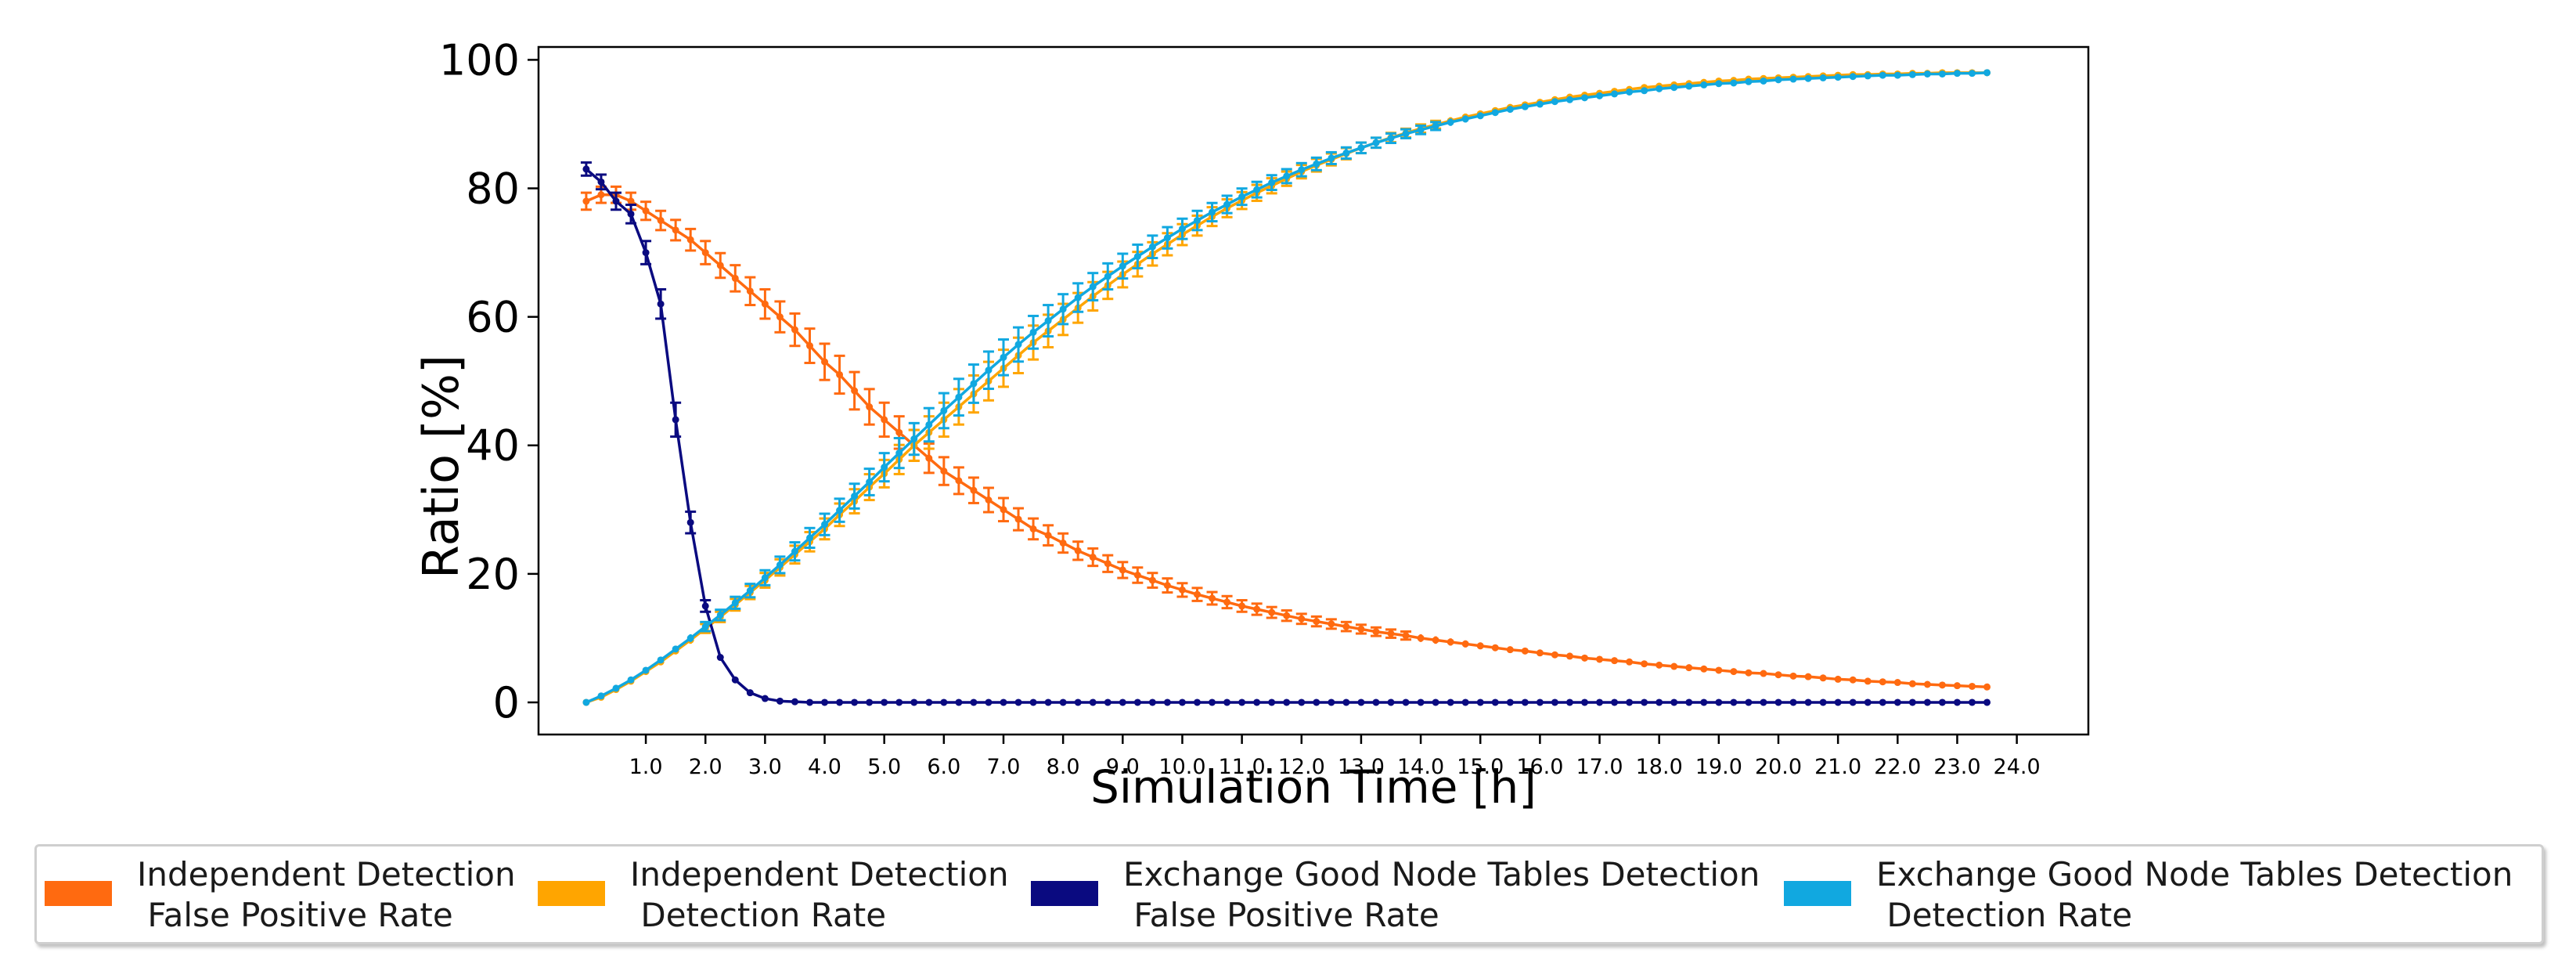 This screenshot has width=2576, height=971. I want to click on x-tick-label: 14.0, so click(1420, 767).